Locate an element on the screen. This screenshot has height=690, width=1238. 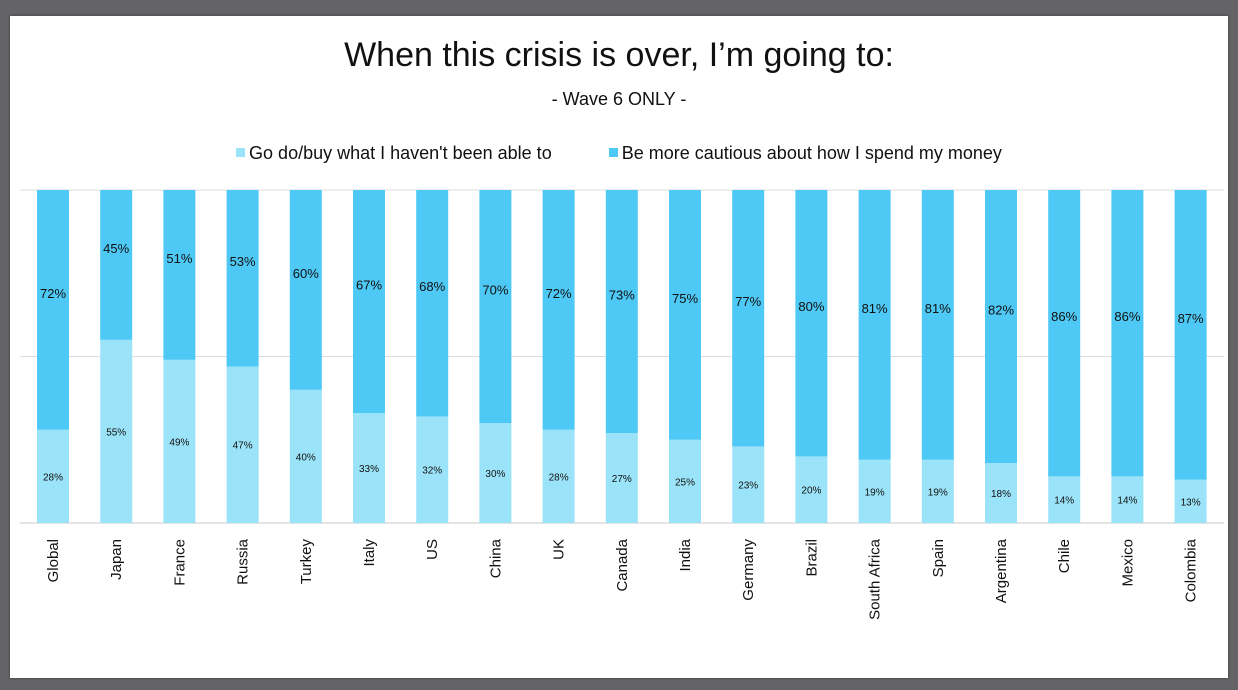
category-label: Italy is located at coordinates (369, 553).